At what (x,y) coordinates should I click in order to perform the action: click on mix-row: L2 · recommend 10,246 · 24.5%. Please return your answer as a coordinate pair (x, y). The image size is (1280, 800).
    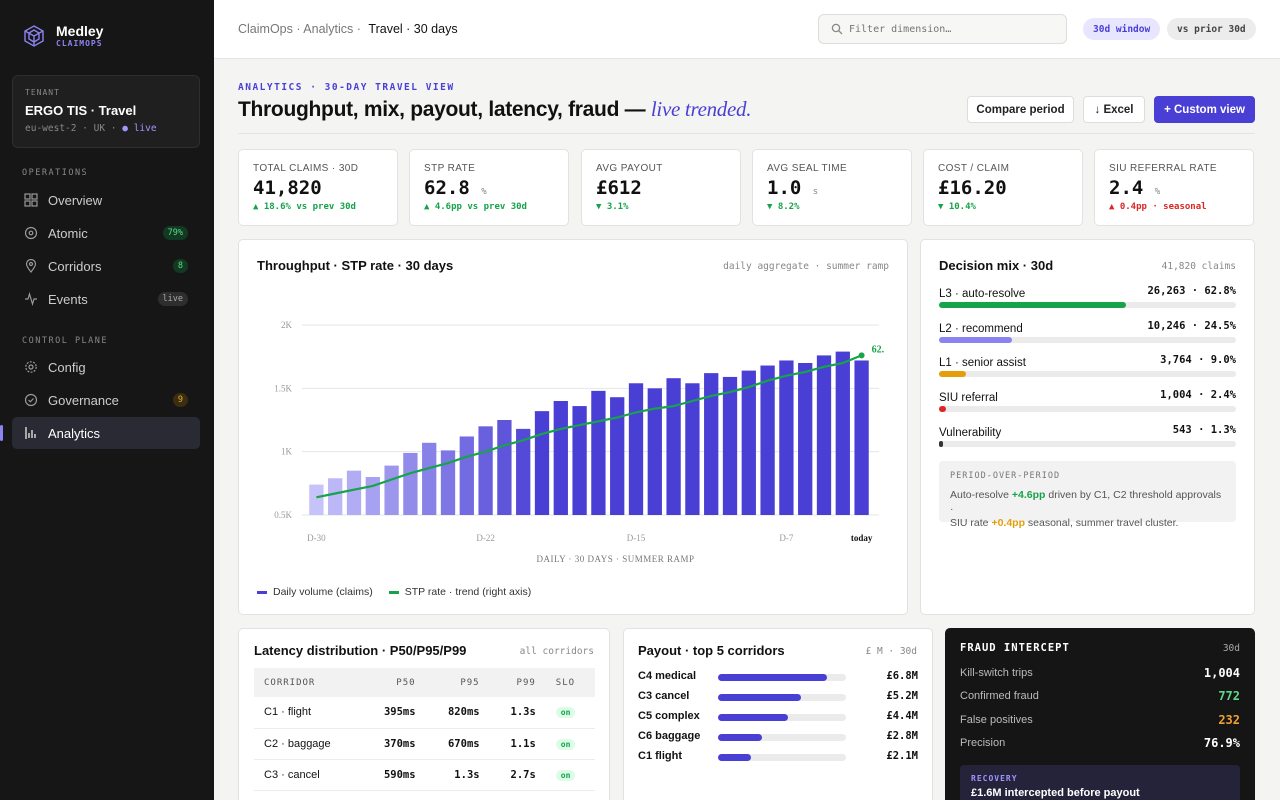
    Looking at the image, I should click on (1087, 331).